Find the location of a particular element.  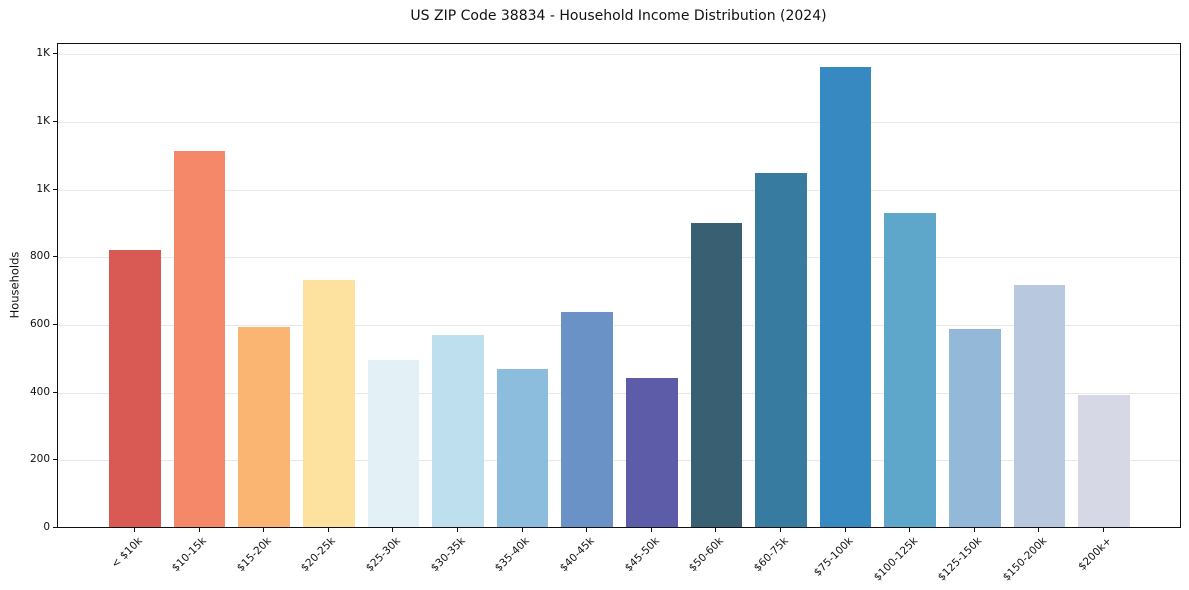

y-tick-label: 800 is located at coordinates (39, 256).